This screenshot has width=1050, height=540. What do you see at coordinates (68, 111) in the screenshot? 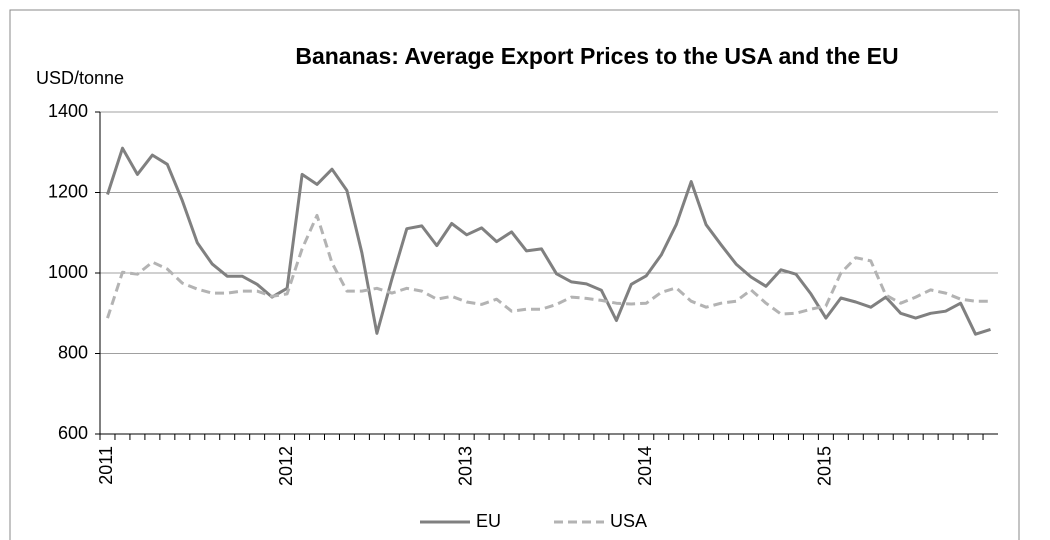
I see `y-tick-label: 1400` at bounding box center [68, 111].